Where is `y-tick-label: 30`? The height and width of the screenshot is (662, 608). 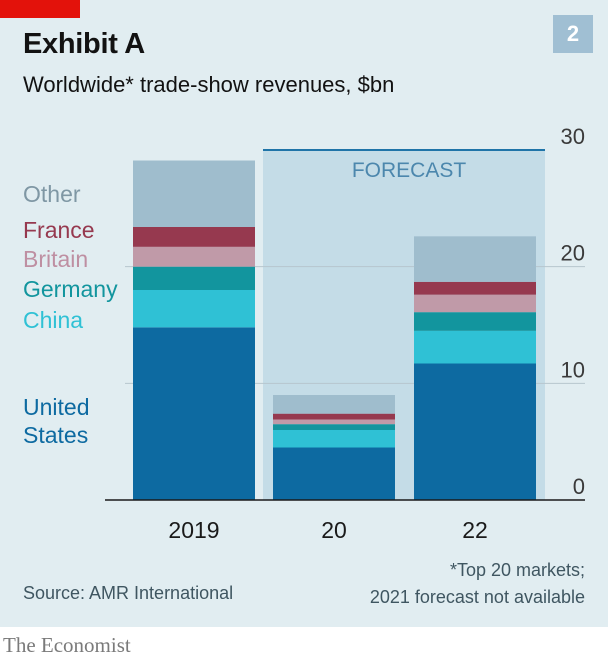 y-tick-label: 30 is located at coordinates (573, 136).